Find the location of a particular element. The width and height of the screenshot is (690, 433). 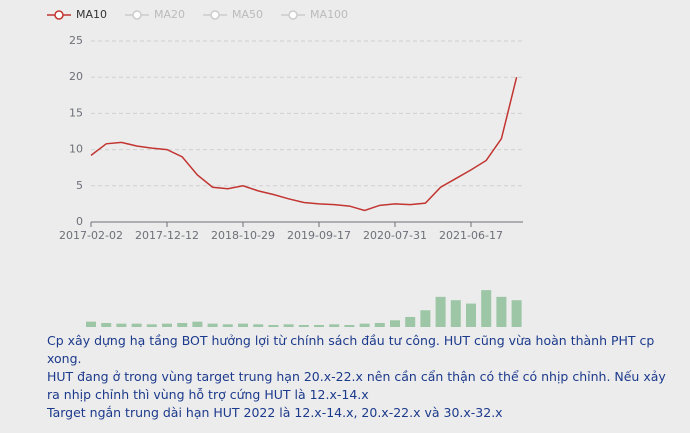

y-tick-label: 0 is located at coordinates (79, 221).